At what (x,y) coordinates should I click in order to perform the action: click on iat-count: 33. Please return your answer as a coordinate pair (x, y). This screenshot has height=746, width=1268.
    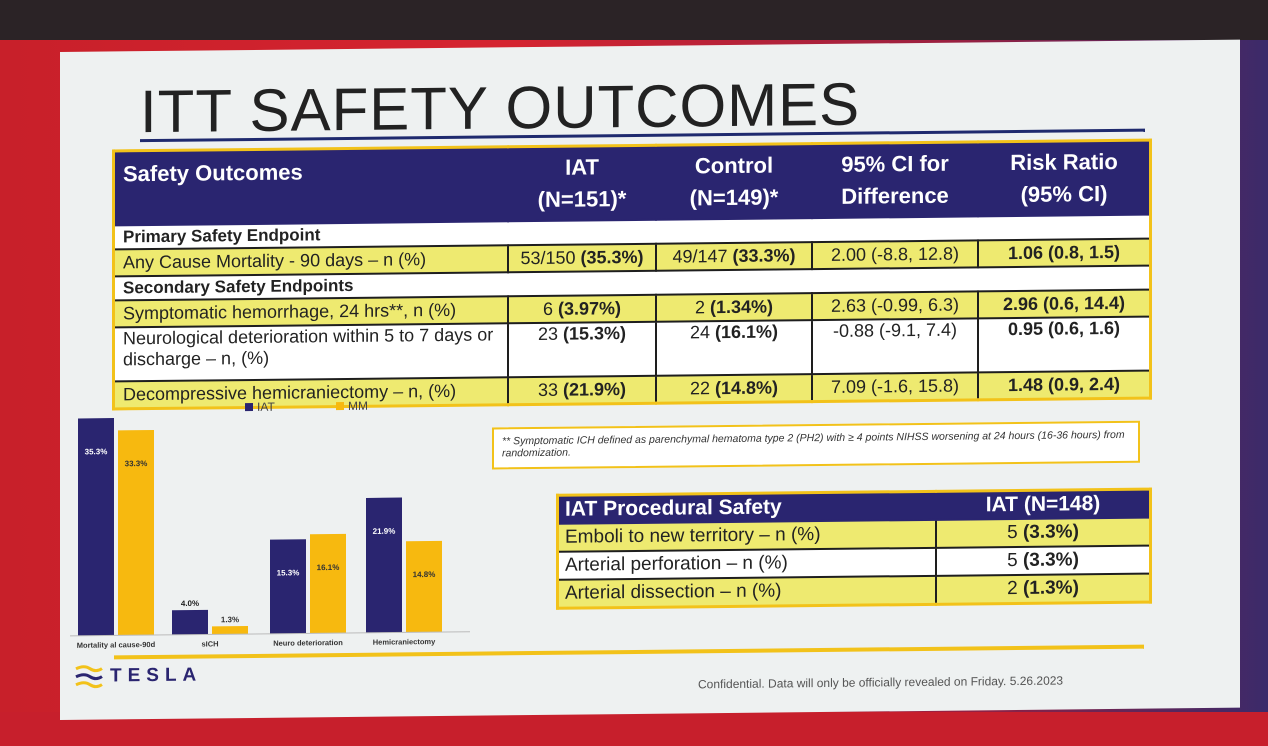
    Looking at the image, I should click on (547, 389).